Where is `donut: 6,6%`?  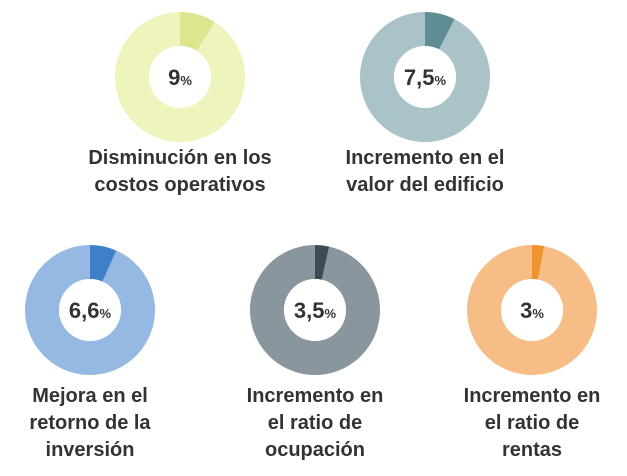 donut: 6,6% is located at coordinates (90, 310).